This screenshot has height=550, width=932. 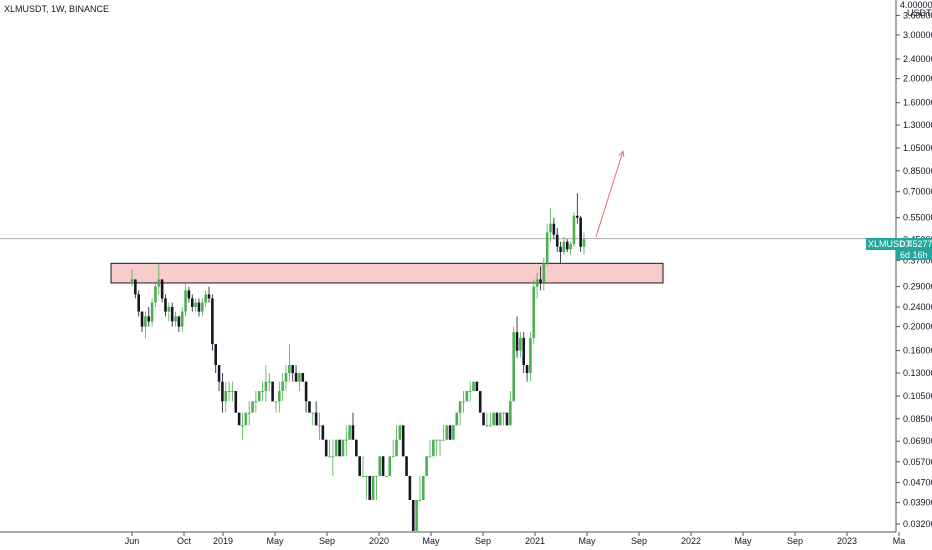 I want to click on price-badge: XLMUSDT 0.45277 6d 16h, so click(x=899, y=249).